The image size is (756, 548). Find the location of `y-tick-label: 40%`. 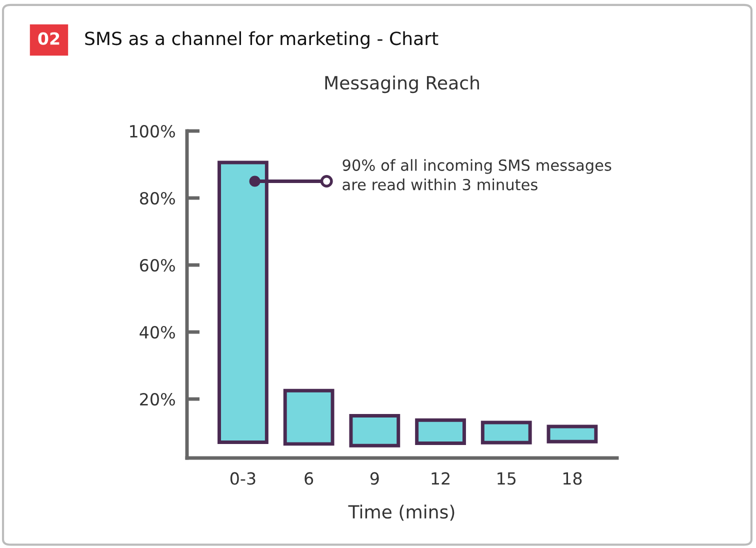

y-tick-label: 40% is located at coordinates (157, 332).